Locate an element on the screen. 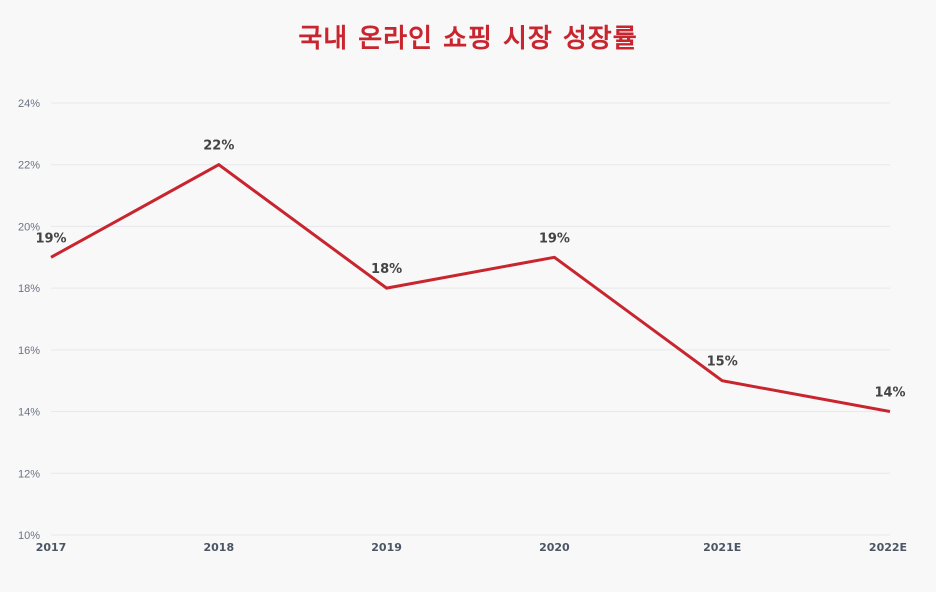 The width and height of the screenshot is (936, 592). x-axis-ticks: 2017 2018 2019 2020 2021E 2022E is located at coordinates (471, 547).